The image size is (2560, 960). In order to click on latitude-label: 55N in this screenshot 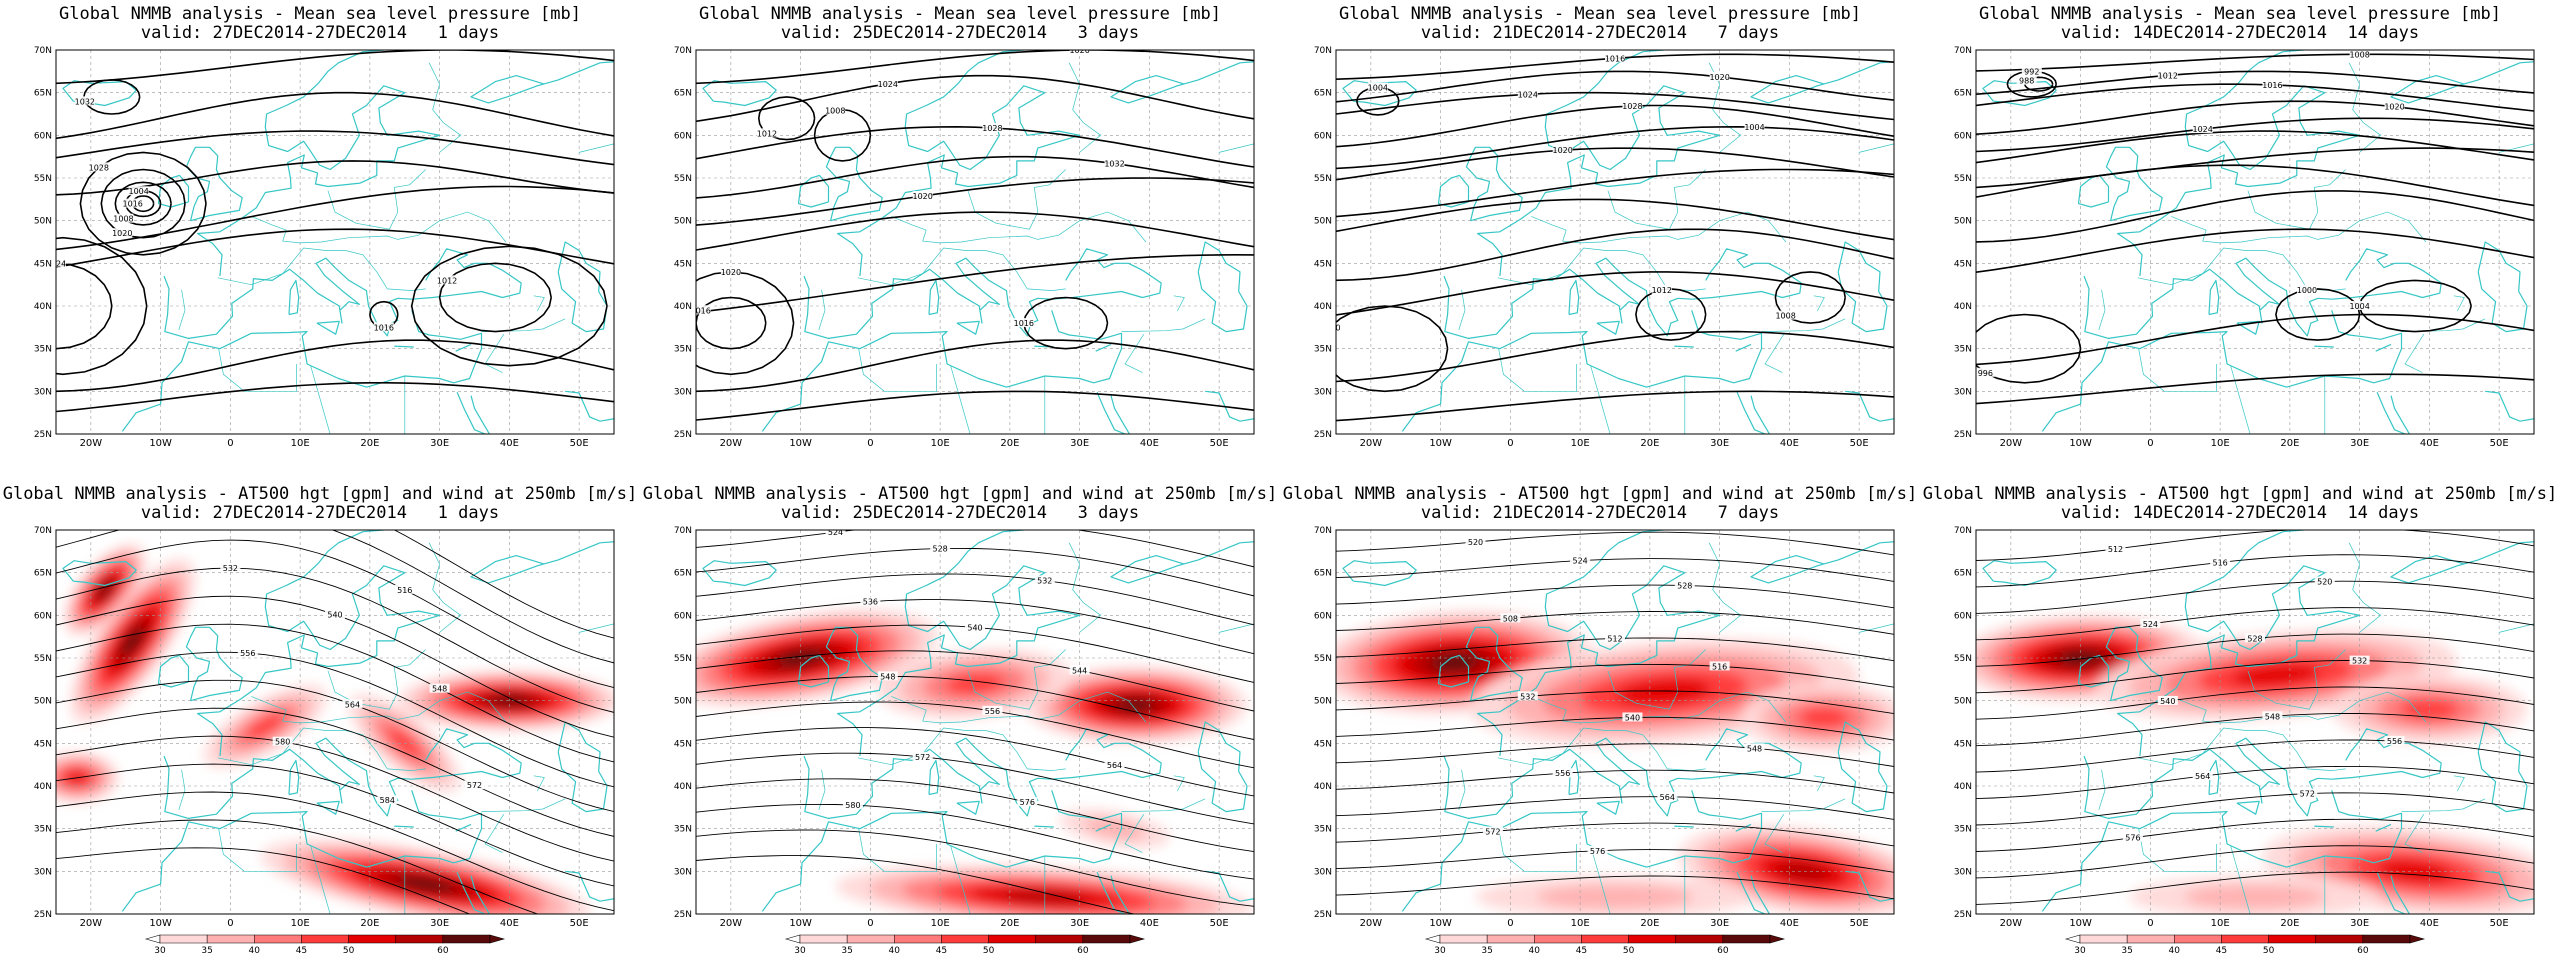, I will do `click(1963, 179)`.